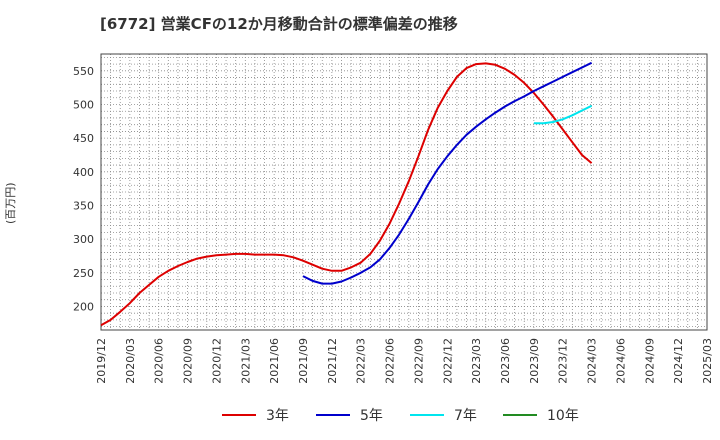  What do you see at coordinates (188, 361) in the screenshot?
I see `x-tick-label: 2020/09` at bounding box center [188, 361].